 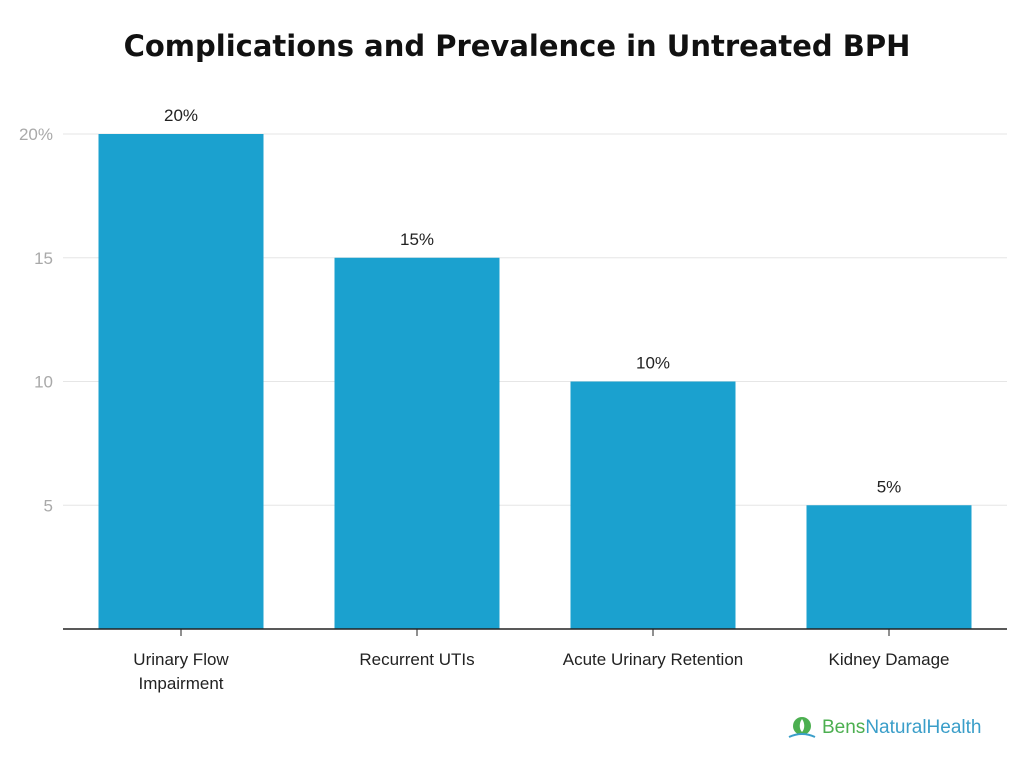 I want to click on y-tick-label: 5, so click(x=48, y=505).